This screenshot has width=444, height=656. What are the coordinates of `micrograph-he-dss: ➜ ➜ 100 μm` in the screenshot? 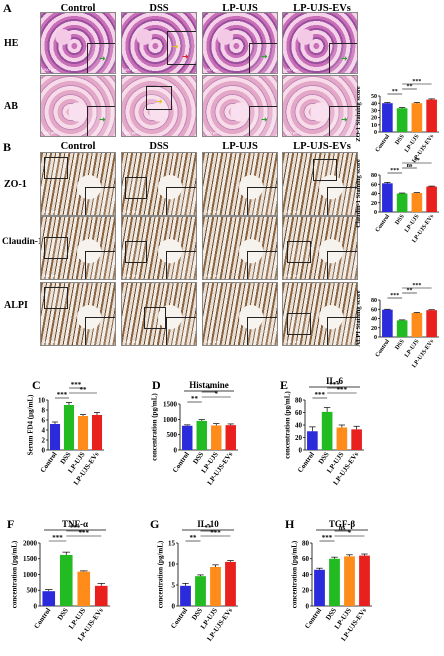 It's located at (159, 43).